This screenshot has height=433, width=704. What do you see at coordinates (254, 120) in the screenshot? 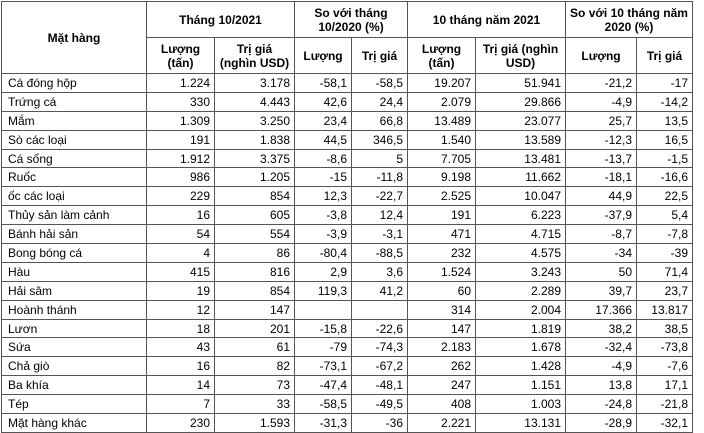
I see `value-cell: 3.250` at bounding box center [254, 120].